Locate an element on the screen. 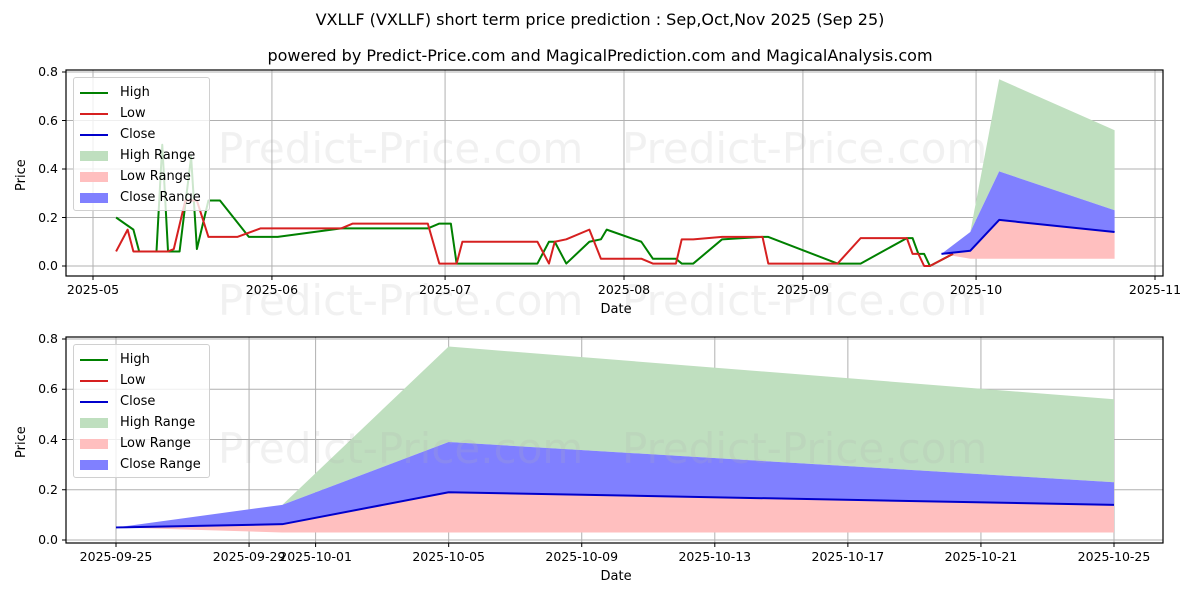 The width and height of the screenshot is (1200, 600). x-tick-label: 2025-10-25 is located at coordinates (1114, 556).